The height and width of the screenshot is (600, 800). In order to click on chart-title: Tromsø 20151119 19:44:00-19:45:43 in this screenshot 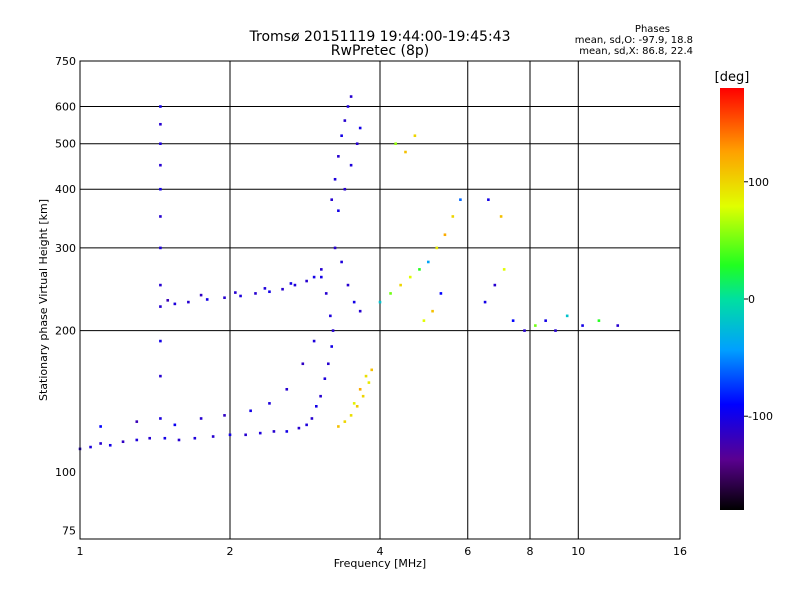, I will do `click(380, 37)`.